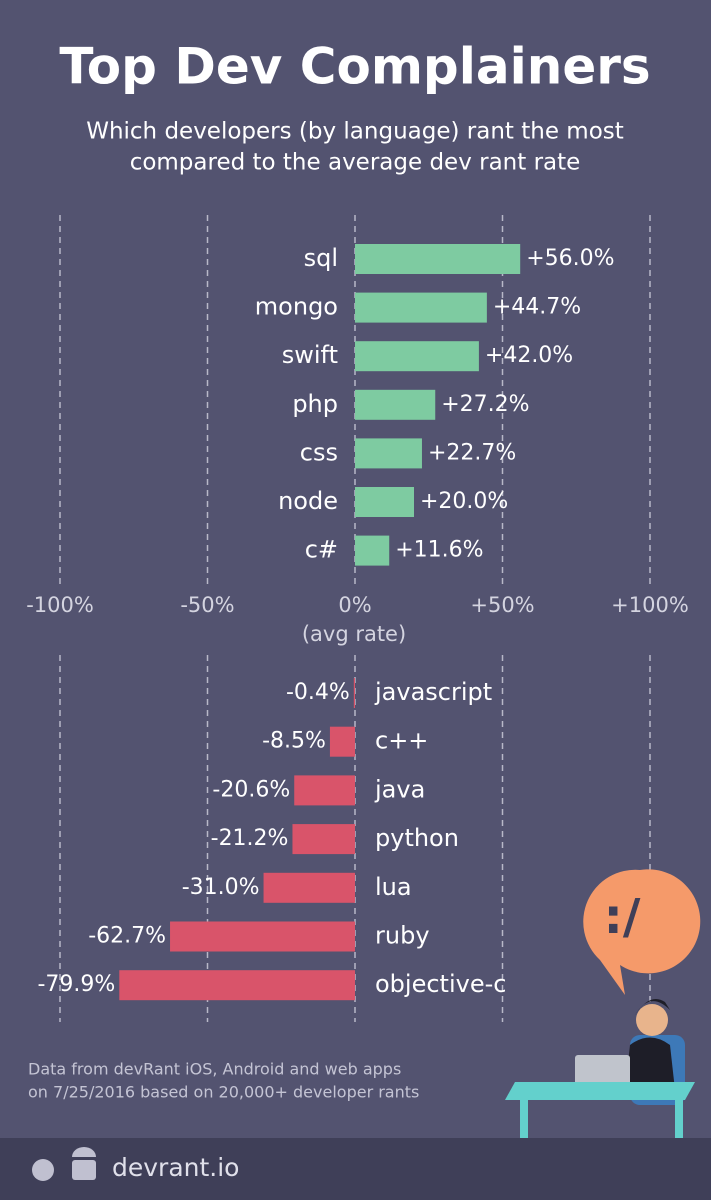  Describe the element at coordinates (439, 550) in the screenshot. I see `value-label: +11.6%` at that location.